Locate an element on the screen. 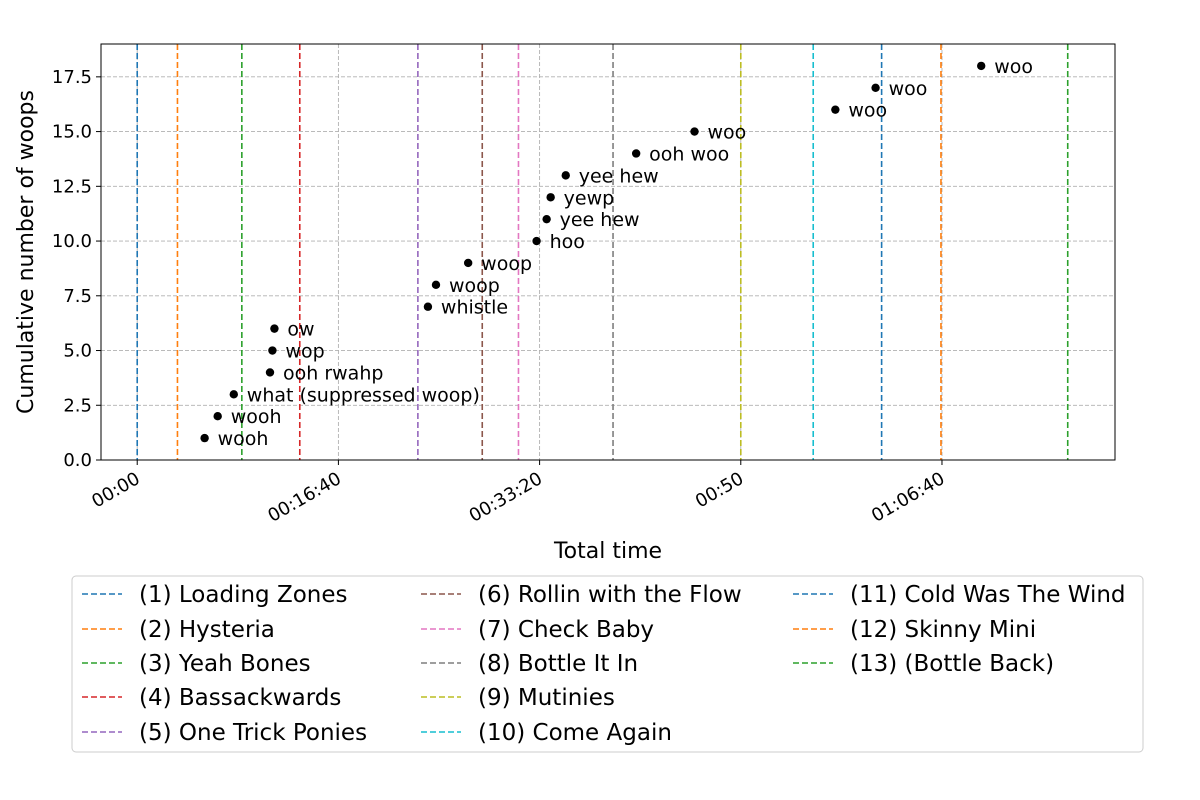  legend-label: (7) Check Baby is located at coordinates (566, 630).